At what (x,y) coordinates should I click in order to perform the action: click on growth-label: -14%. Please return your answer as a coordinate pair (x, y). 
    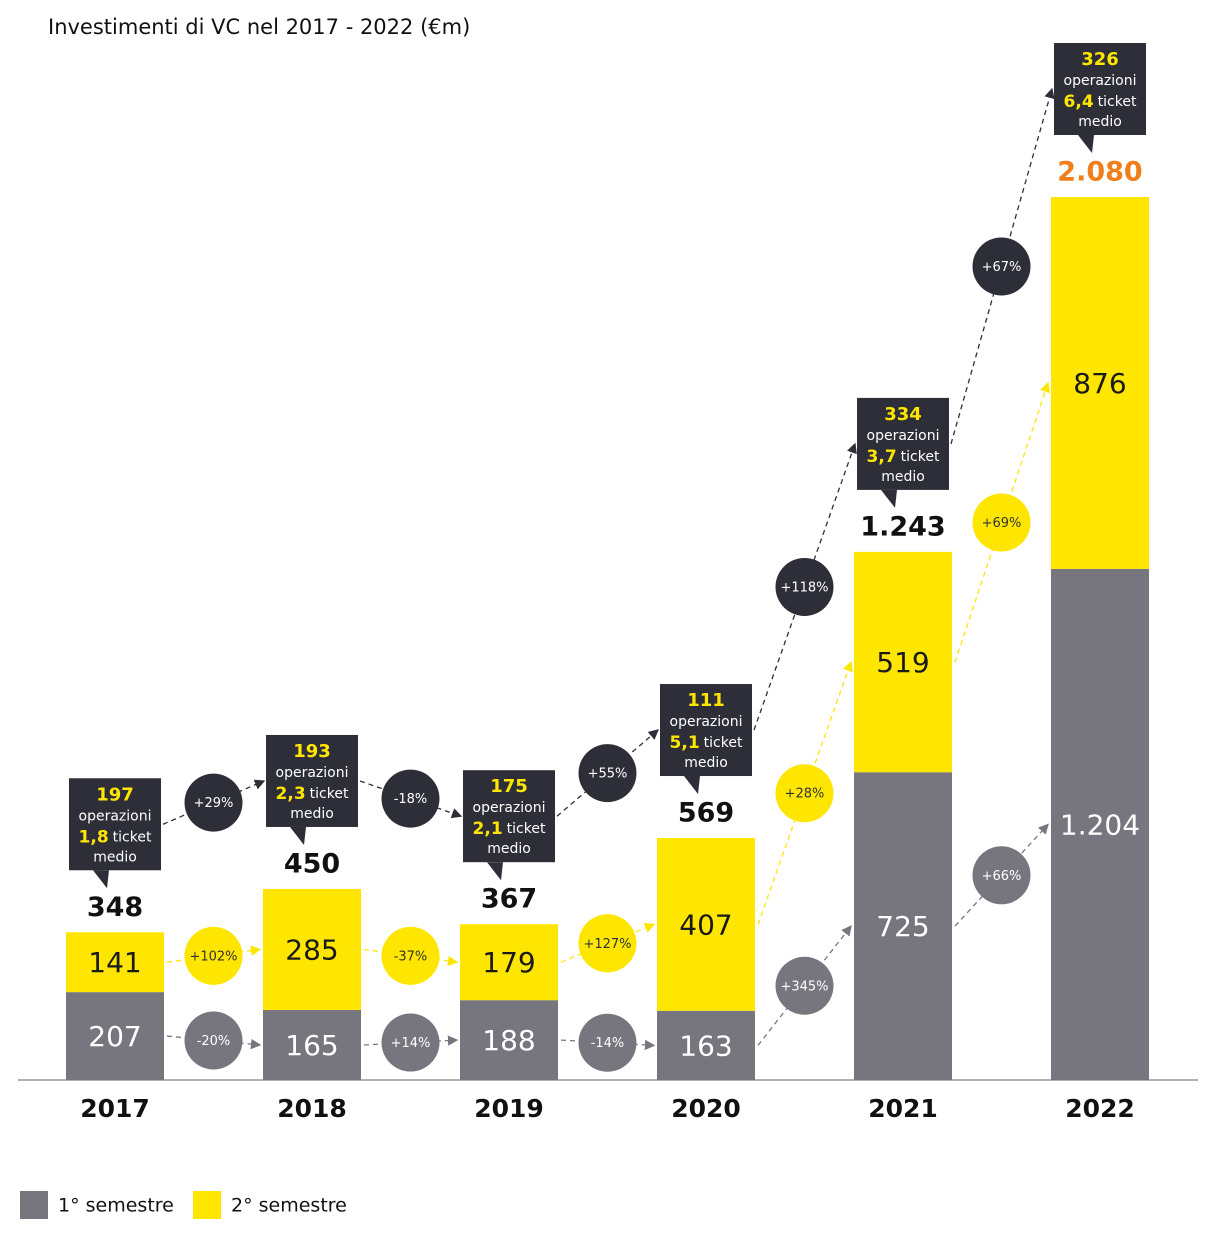
    Looking at the image, I should click on (608, 1043).